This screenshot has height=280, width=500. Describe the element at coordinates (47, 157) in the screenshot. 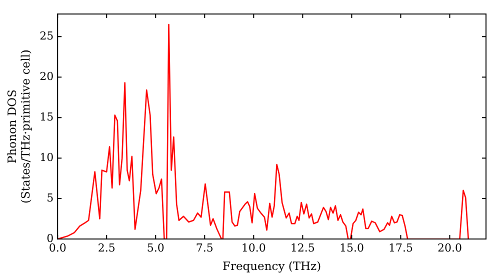

I see `y-tick-label: 10` at that location.